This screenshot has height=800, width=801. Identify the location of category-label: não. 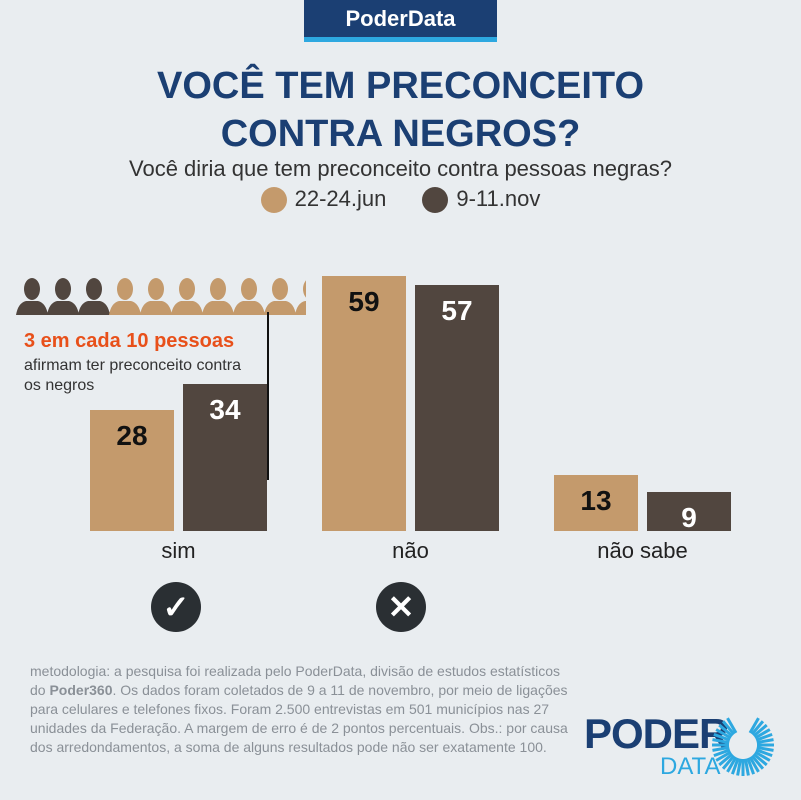
(410, 550).